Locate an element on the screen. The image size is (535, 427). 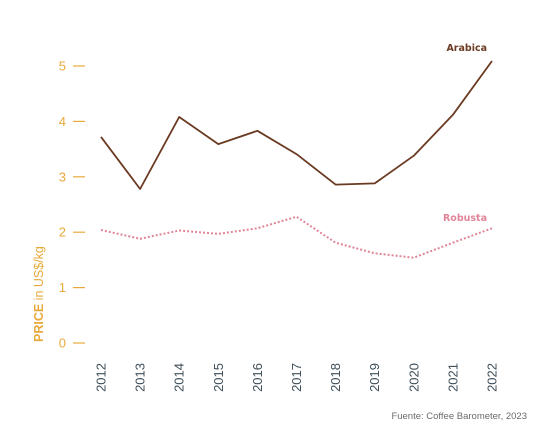
x-tick-label: 2014 is located at coordinates (179, 377).